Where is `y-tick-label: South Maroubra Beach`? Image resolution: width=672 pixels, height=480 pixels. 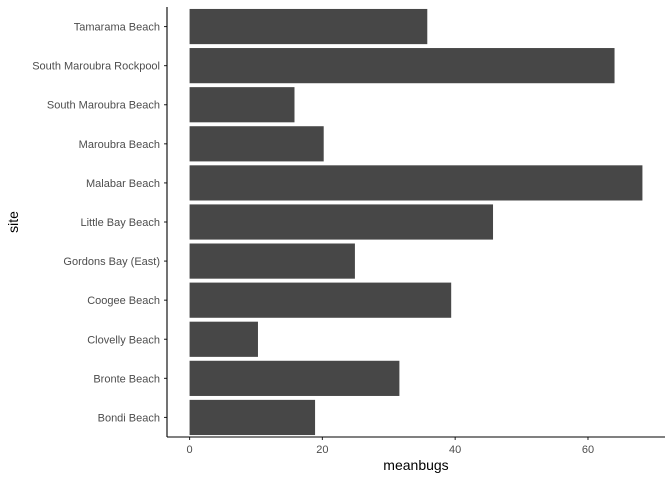
y-tick-label: South Maroubra Beach is located at coordinates (103, 106).